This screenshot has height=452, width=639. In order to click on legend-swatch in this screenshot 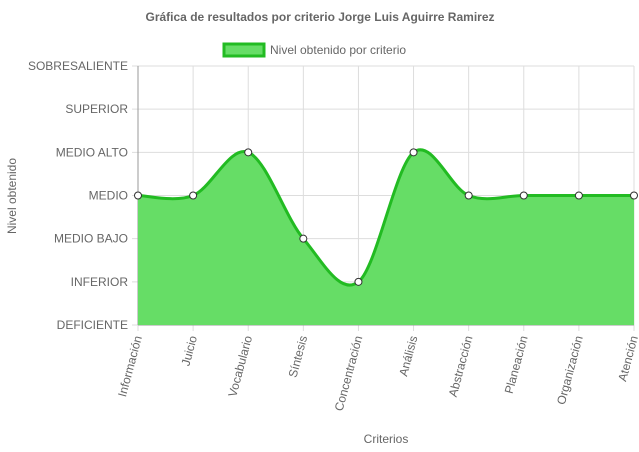, I will do `click(244, 50)`.